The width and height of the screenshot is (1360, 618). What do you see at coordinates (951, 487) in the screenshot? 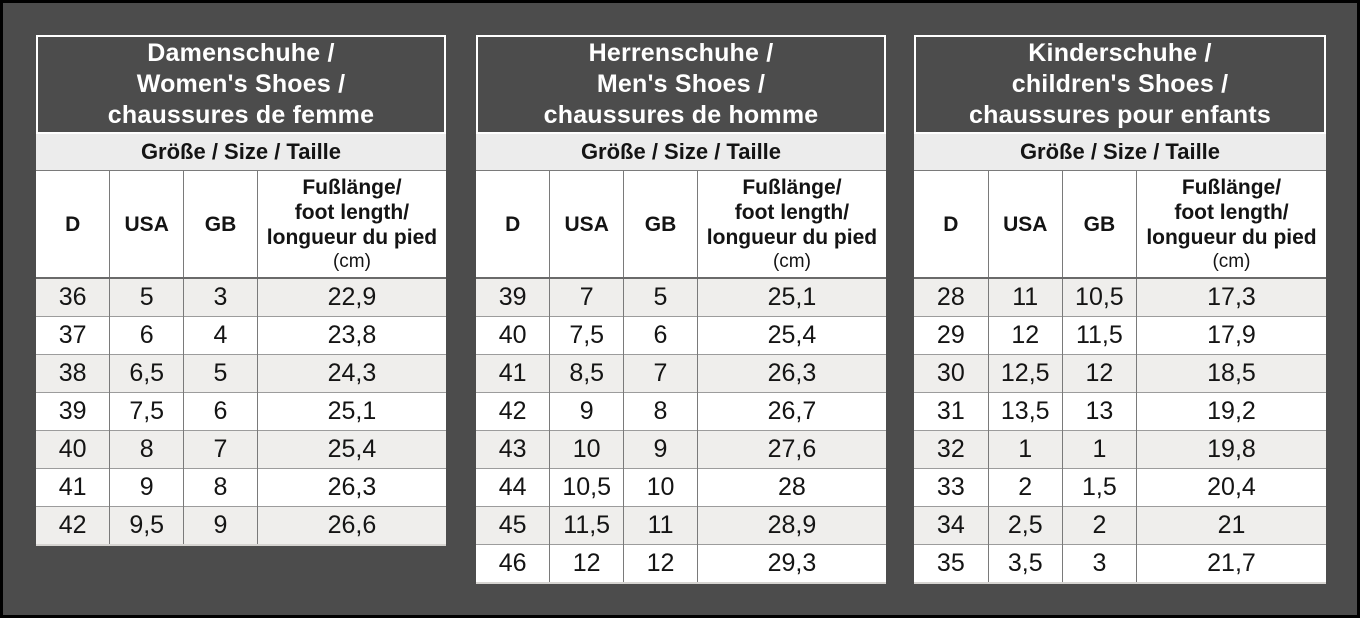
I see `size-cell: 33` at bounding box center [951, 487].